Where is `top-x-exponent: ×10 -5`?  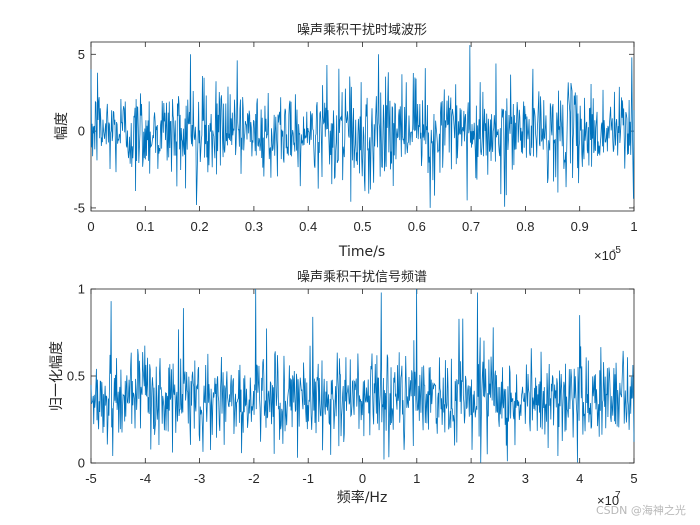
top-x-exponent: ×10 -5 is located at coordinates (607, 254).